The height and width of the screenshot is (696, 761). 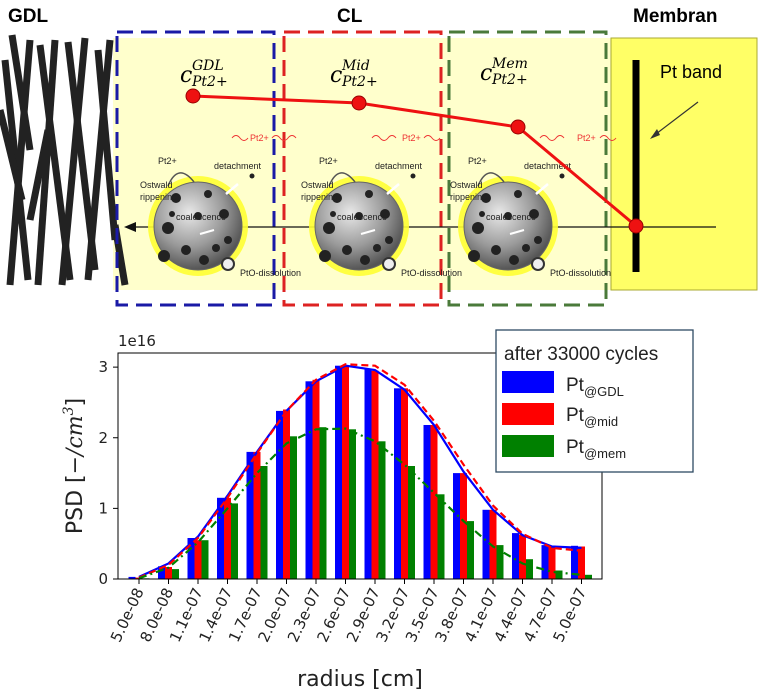 I want to click on bar-Pt@mid-9, so click(x=404, y=483).